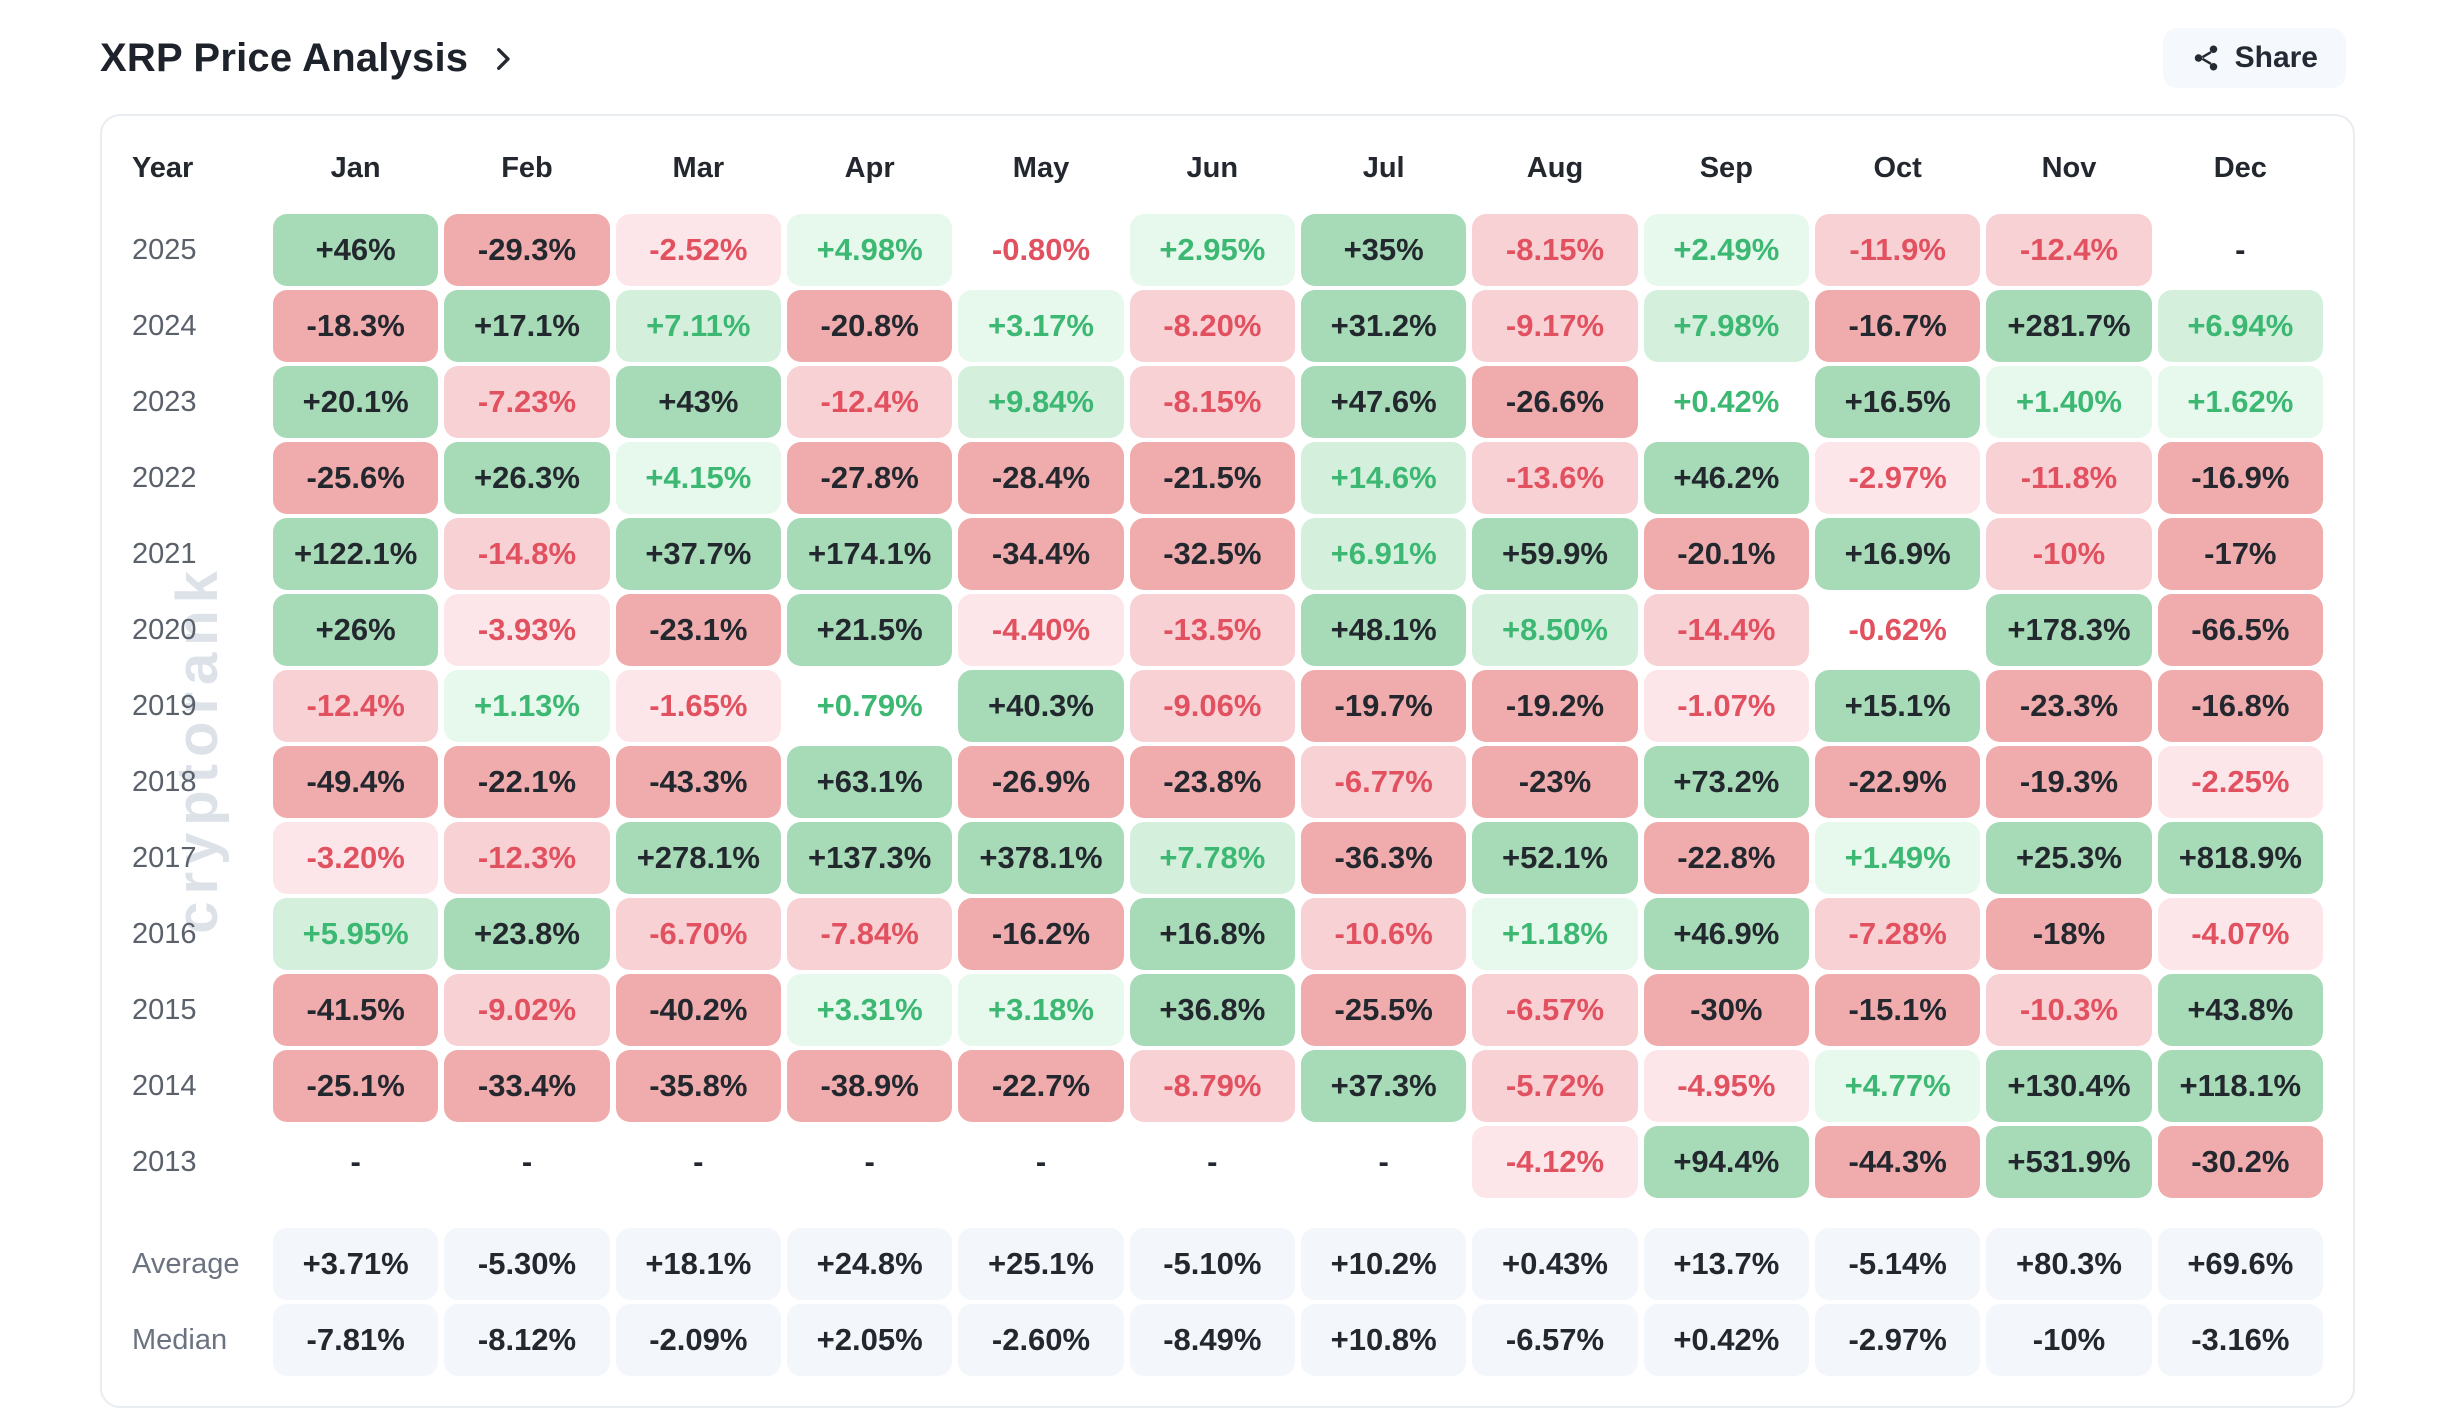  I want to click on heatmap-cell: +1.13%, so click(527, 706).